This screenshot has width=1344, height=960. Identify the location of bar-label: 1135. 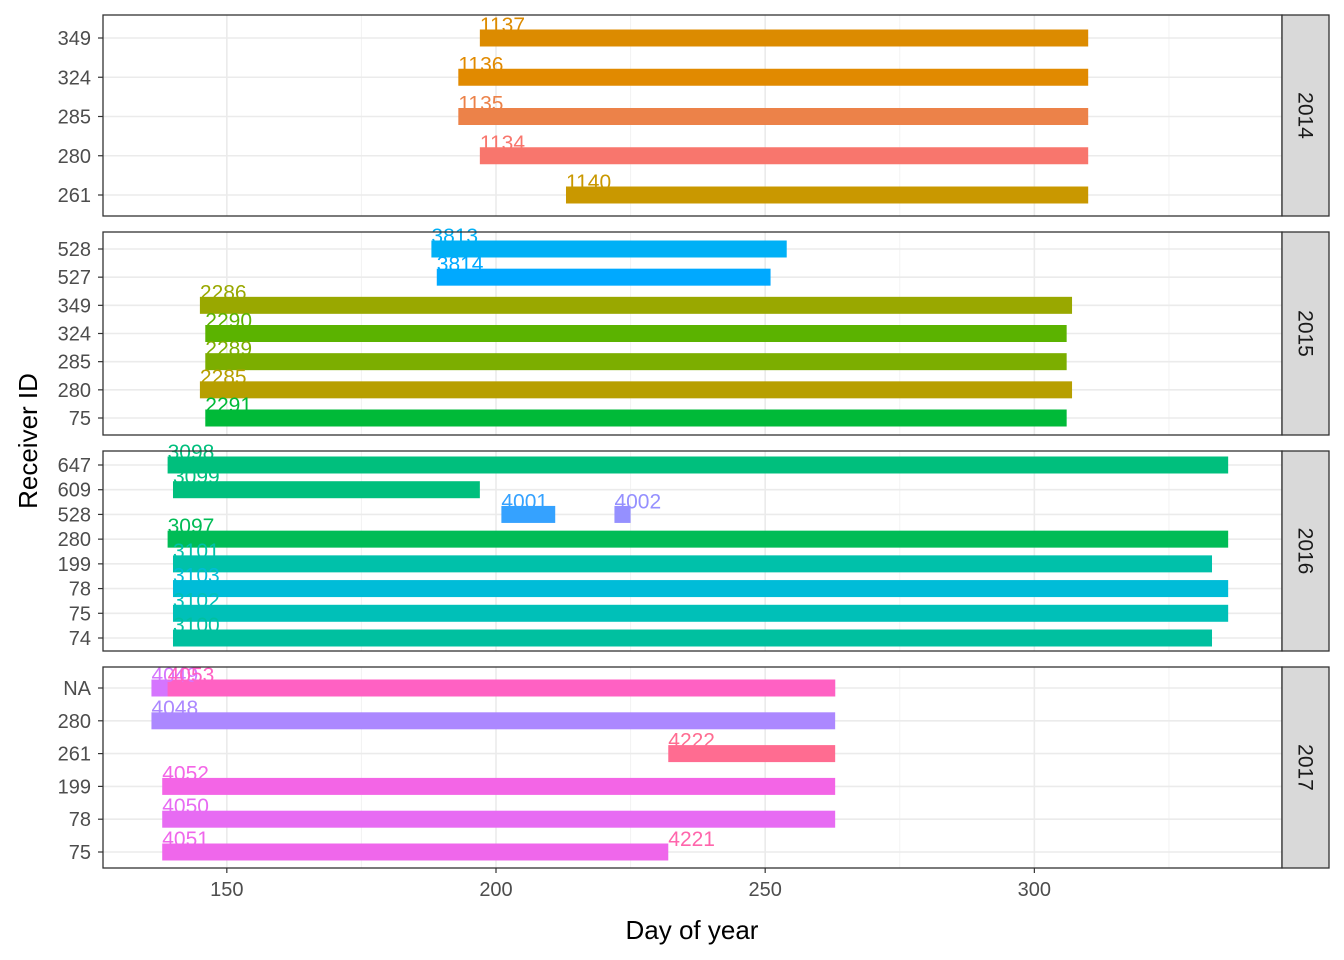
(480, 104).